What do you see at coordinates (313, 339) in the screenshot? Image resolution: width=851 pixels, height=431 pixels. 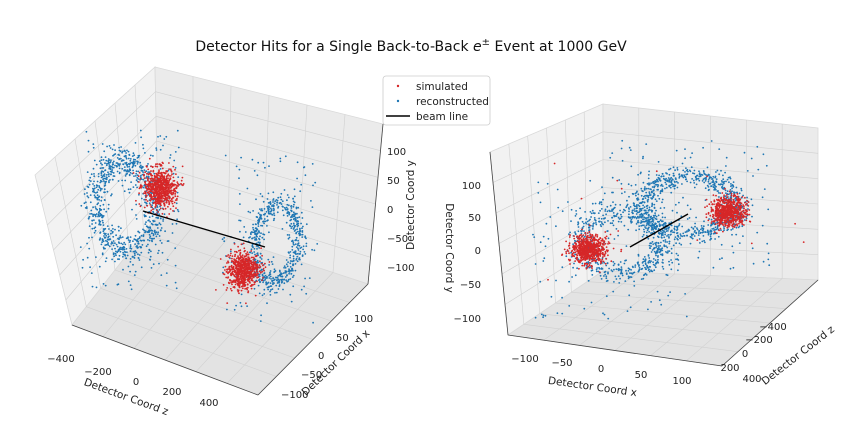 I see `left-x-axis-line` at bounding box center [313, 339].